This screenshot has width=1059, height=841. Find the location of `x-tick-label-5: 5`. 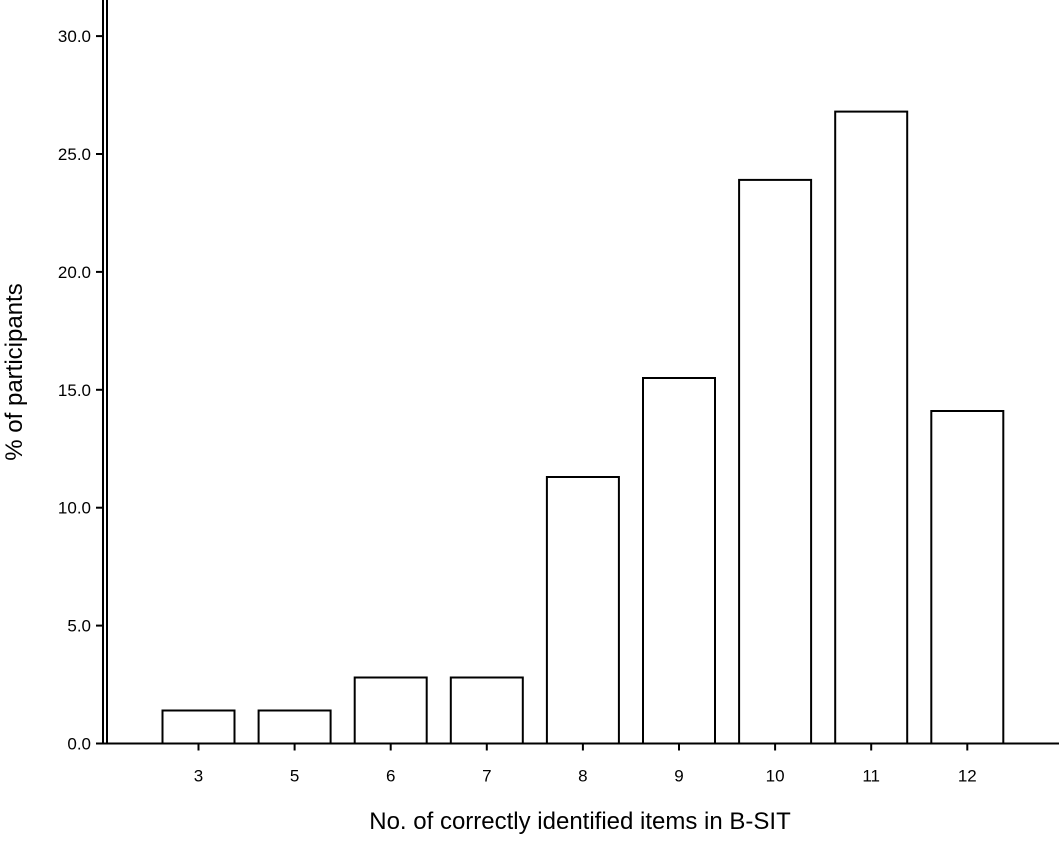

x-tick-label-5: 5 is located at coordinates (294, 776).